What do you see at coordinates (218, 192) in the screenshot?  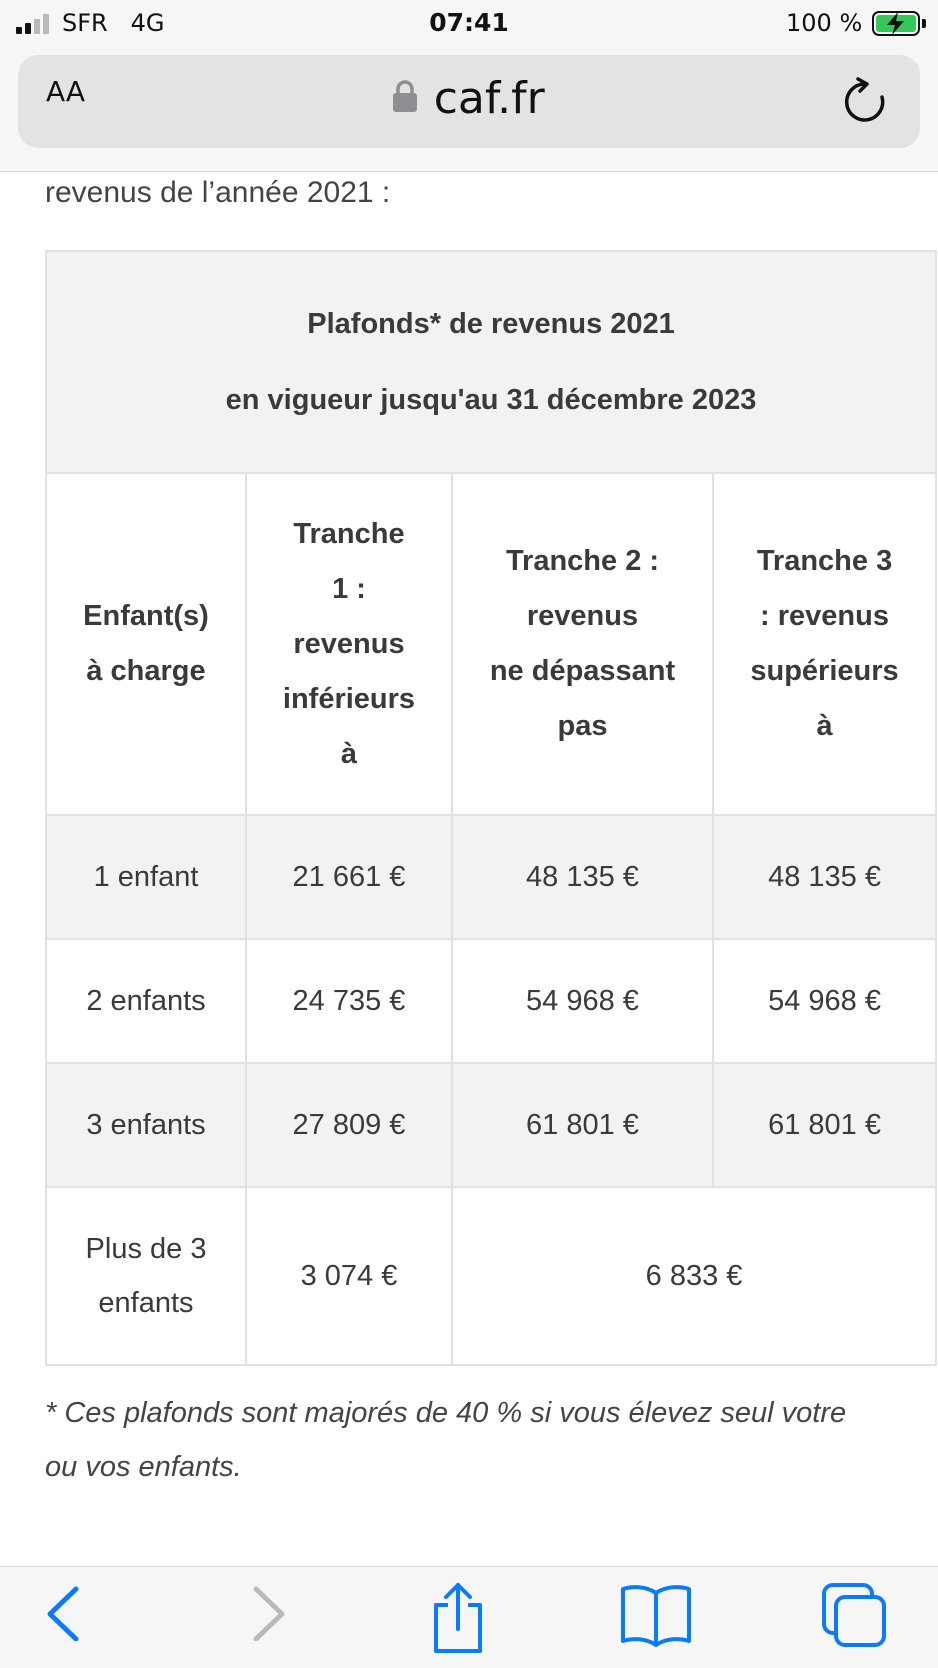 I see `intro-text: revenus de l’année 2021 :` at bounding box center [218, 192].